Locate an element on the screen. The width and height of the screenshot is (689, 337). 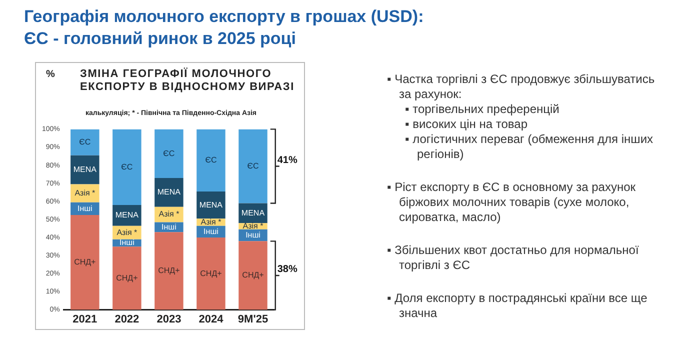
chart-title: Географія молочного експорту в грошах (USD): ЄС - головний ринок в 2025 році is located at coordinates (224, 28).